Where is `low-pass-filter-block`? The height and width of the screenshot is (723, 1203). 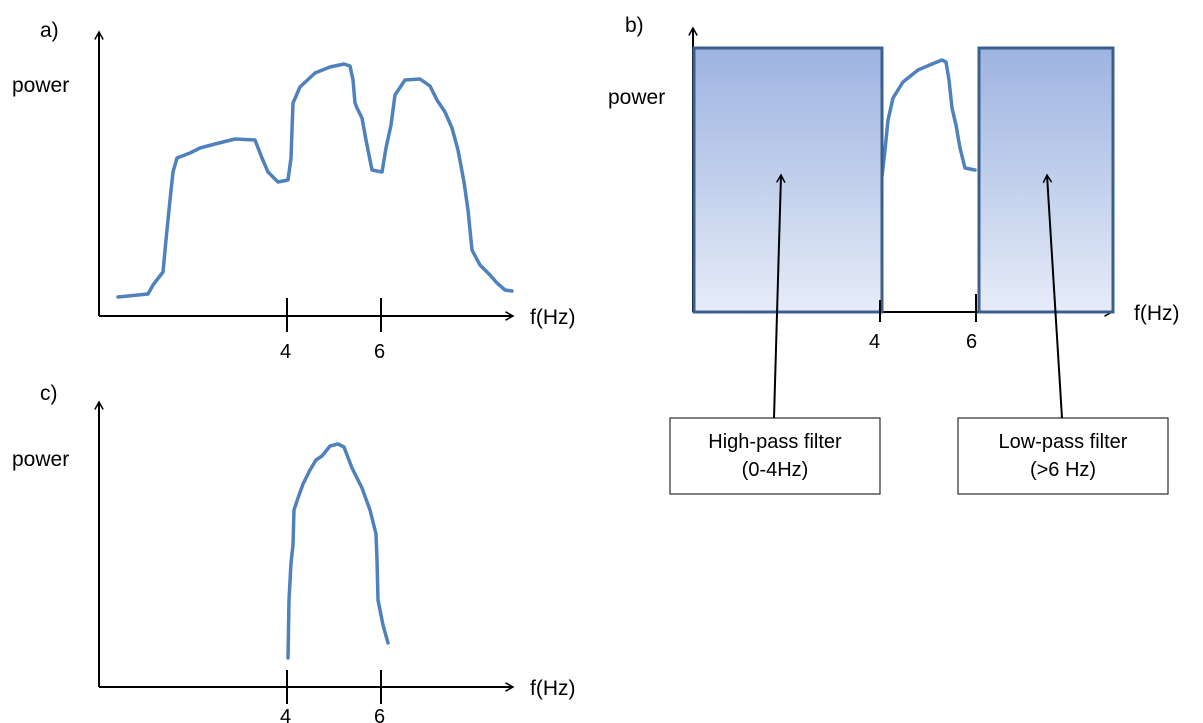 low-pass-filter-block is located at coordinates (1046, 180).